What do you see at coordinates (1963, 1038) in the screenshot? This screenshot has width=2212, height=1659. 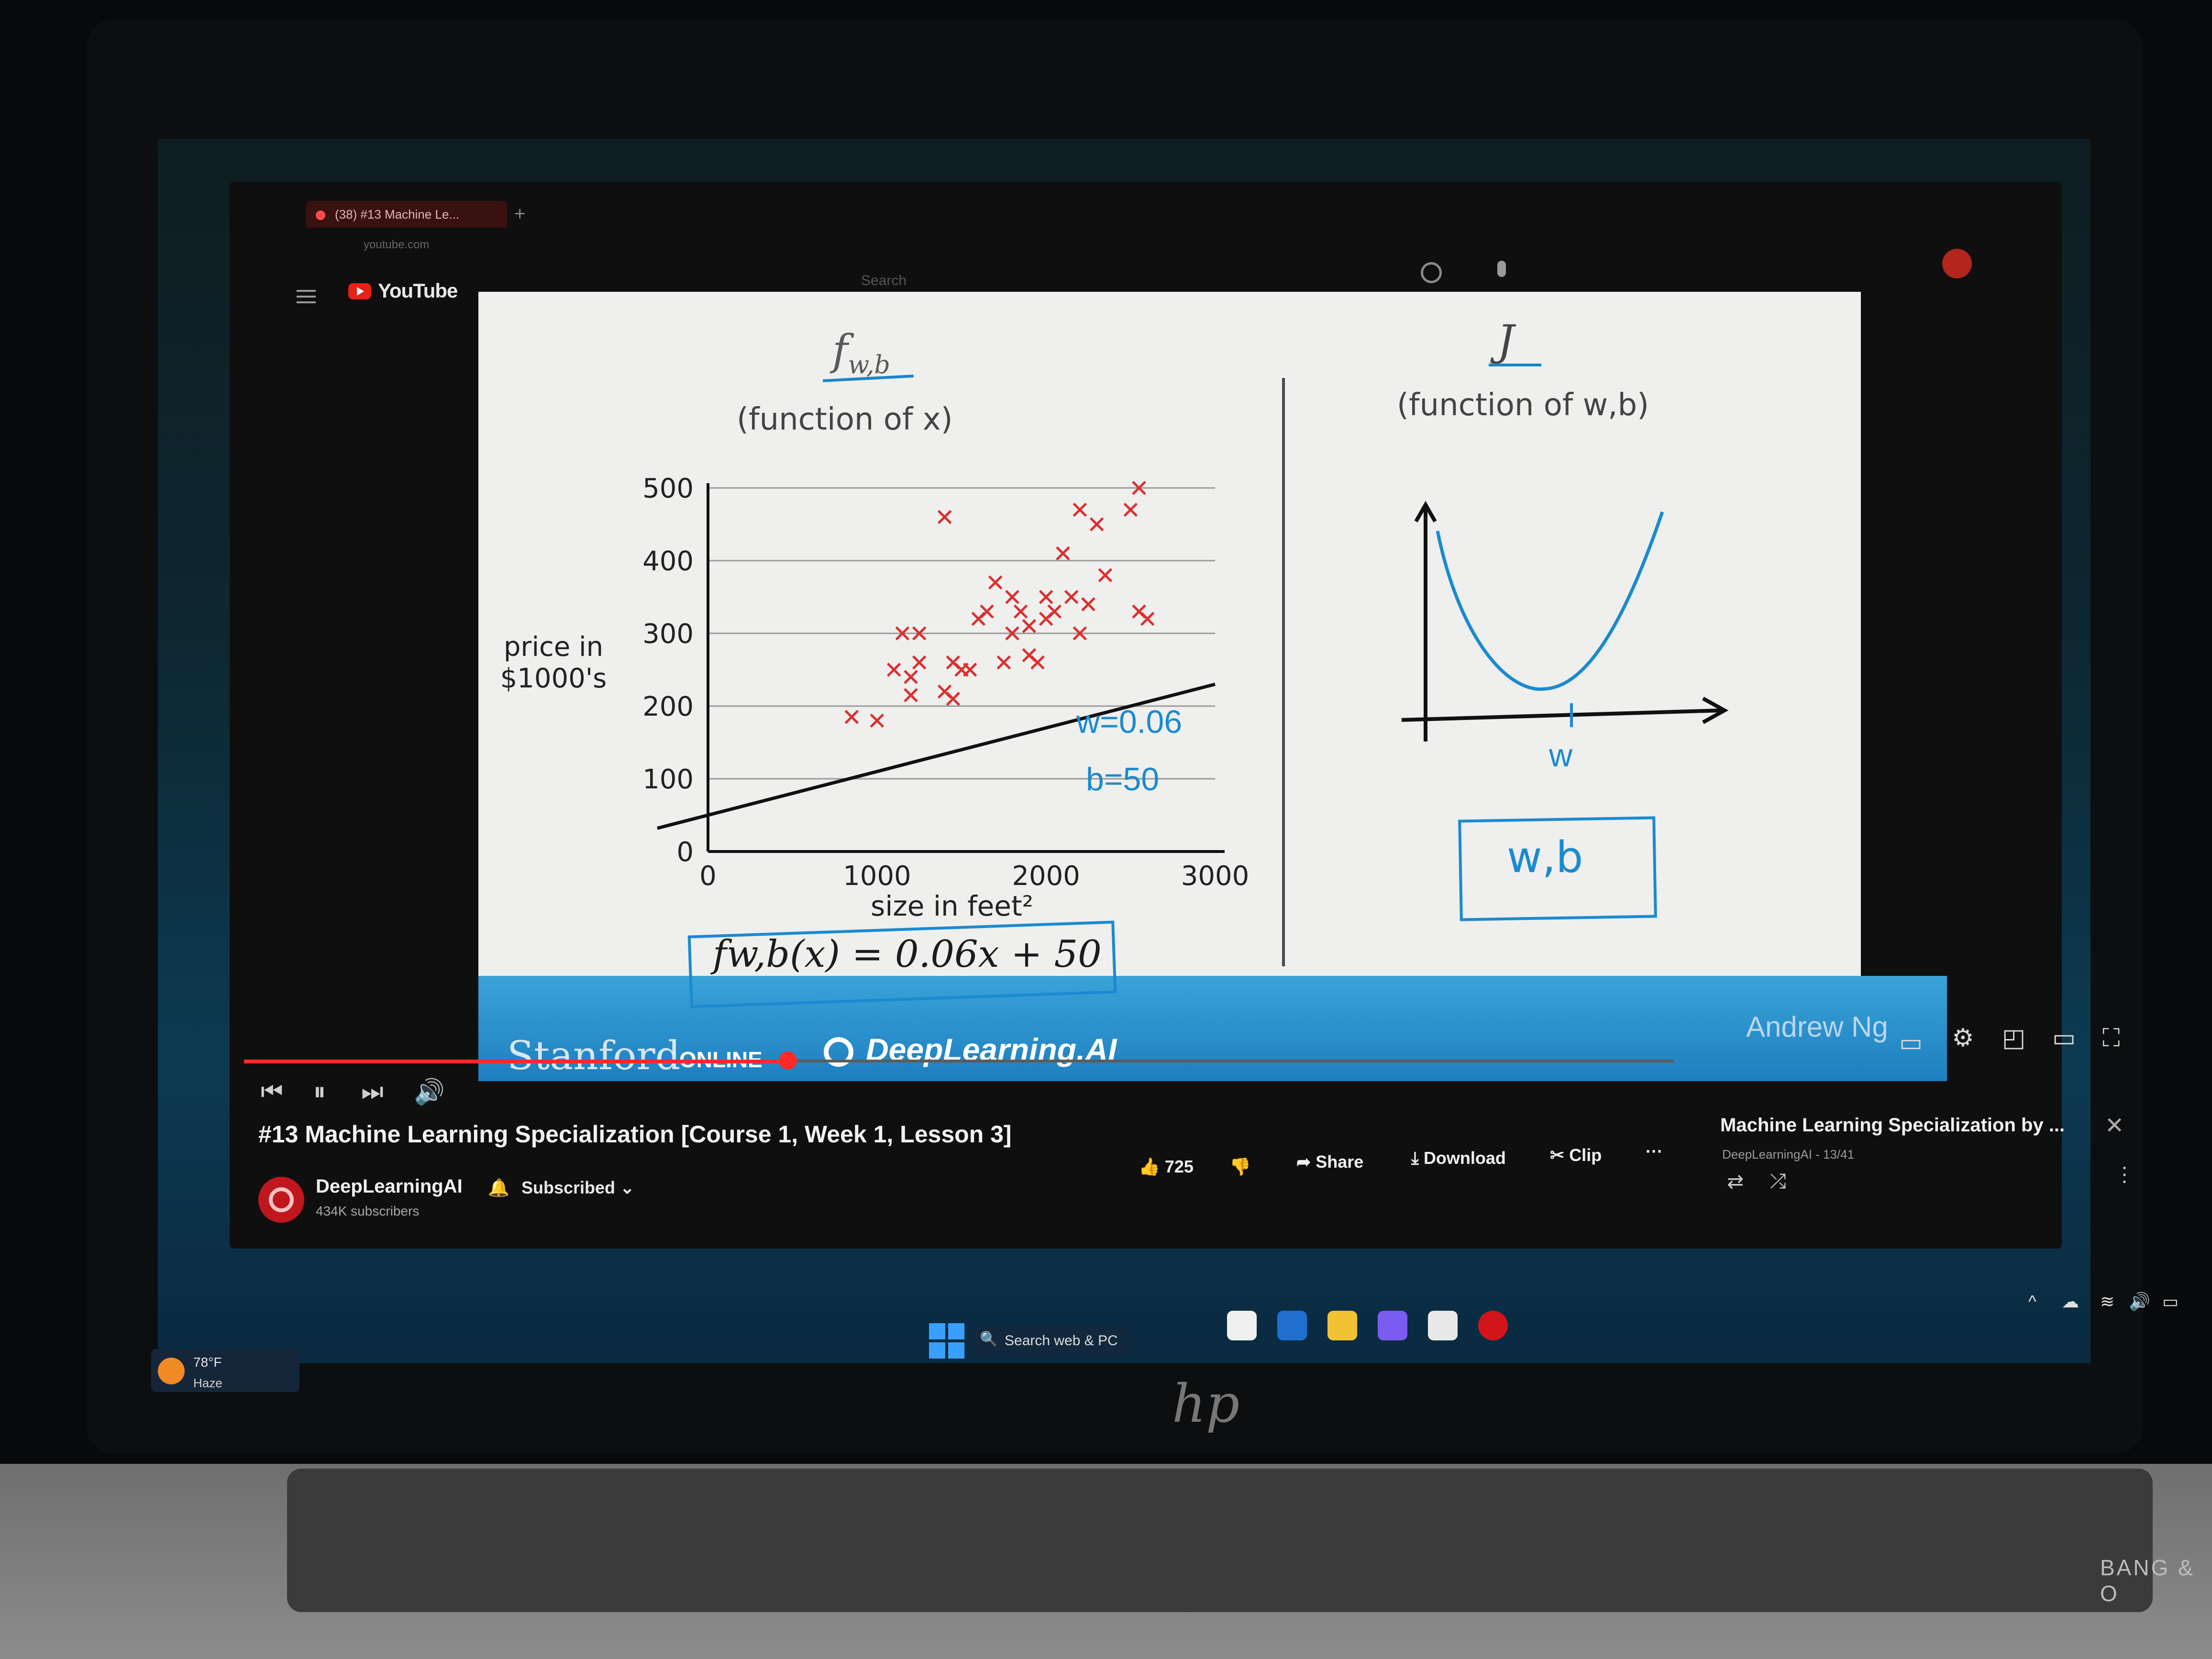 I see `settings-icon: ⚙` at bounding box center [1963, 1038].